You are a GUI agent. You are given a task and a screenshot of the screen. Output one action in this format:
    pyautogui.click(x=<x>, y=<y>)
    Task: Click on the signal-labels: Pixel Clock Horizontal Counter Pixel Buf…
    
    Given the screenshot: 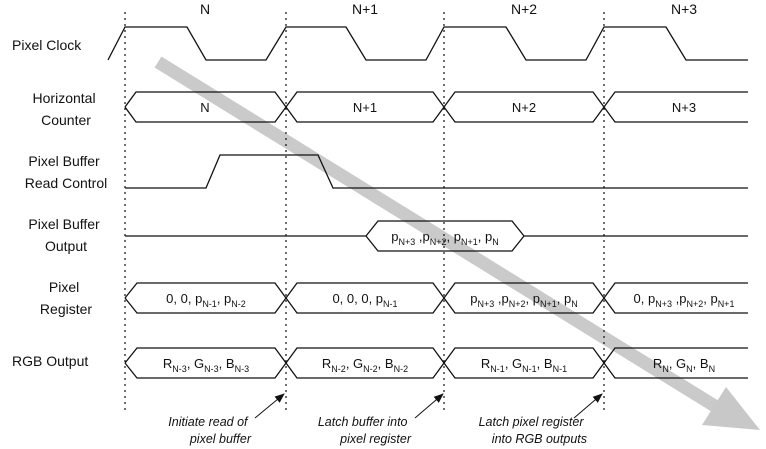 What is the action you would take?
    pyautogui.click(x=59, y=203)
    